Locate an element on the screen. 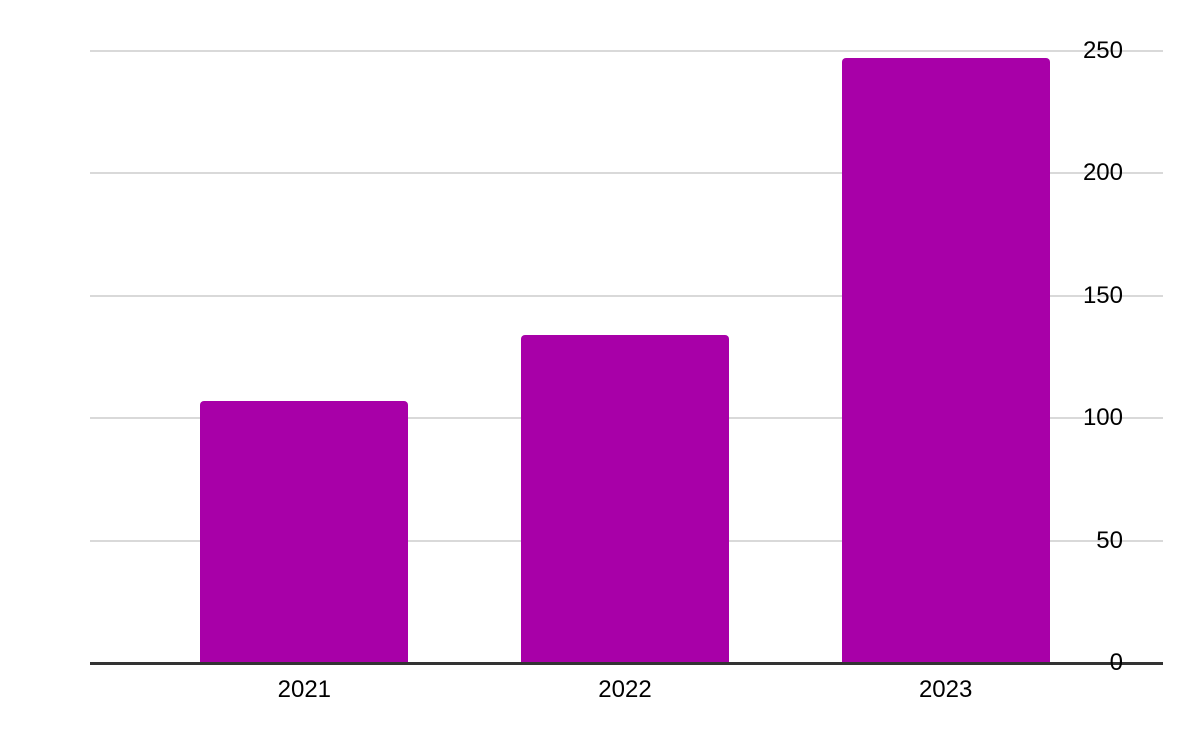 This screenshot has height=742, width=1200. y-tick-label-200: 200 is located at coordinates (1102, 172).